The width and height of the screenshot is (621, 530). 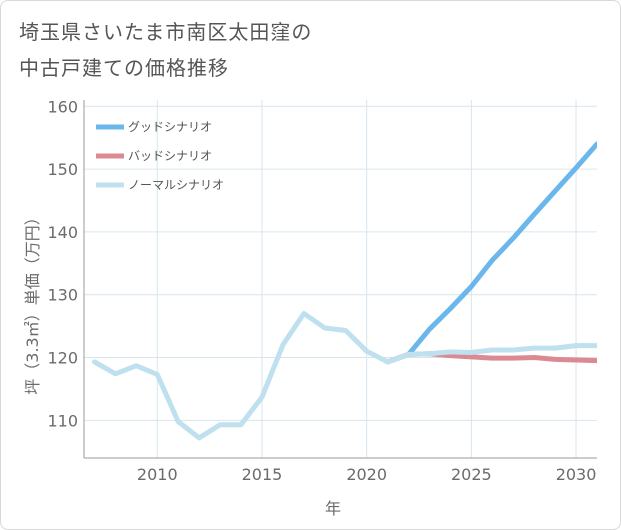 I want to click on y-tick-label: 140, so click(x=62, y=232).